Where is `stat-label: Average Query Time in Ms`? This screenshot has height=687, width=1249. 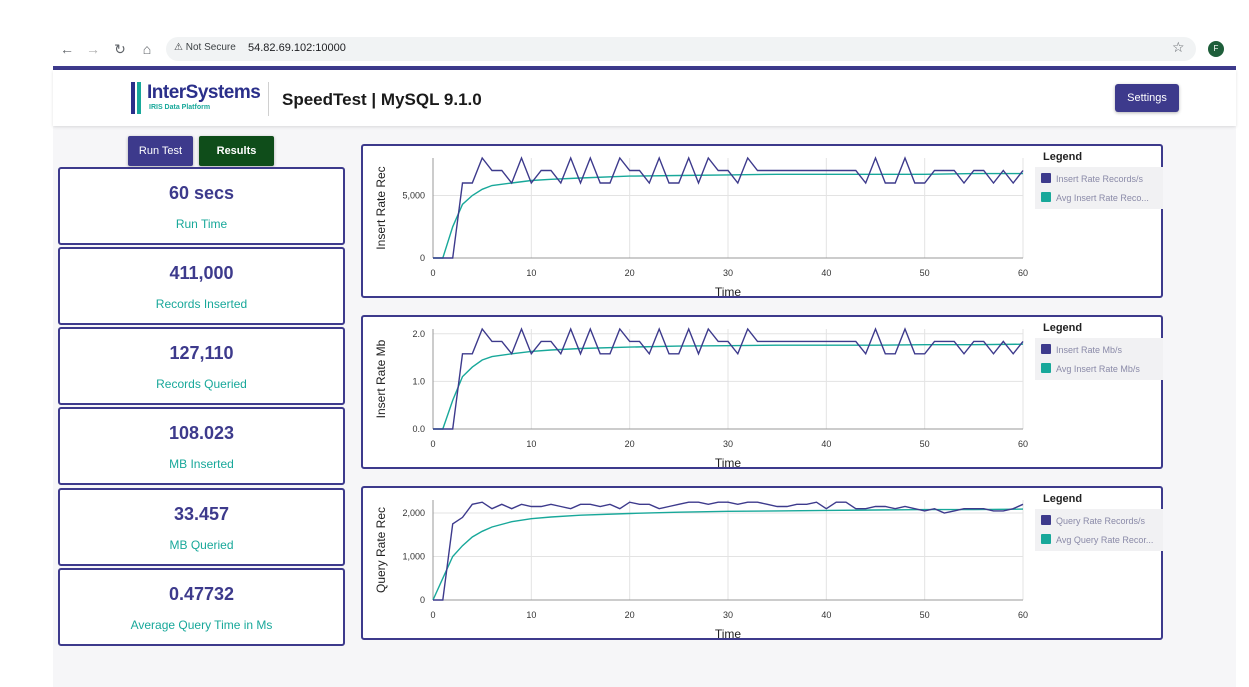
stat-label: Average Query Time in Ms is located at coordinates (201, 625).